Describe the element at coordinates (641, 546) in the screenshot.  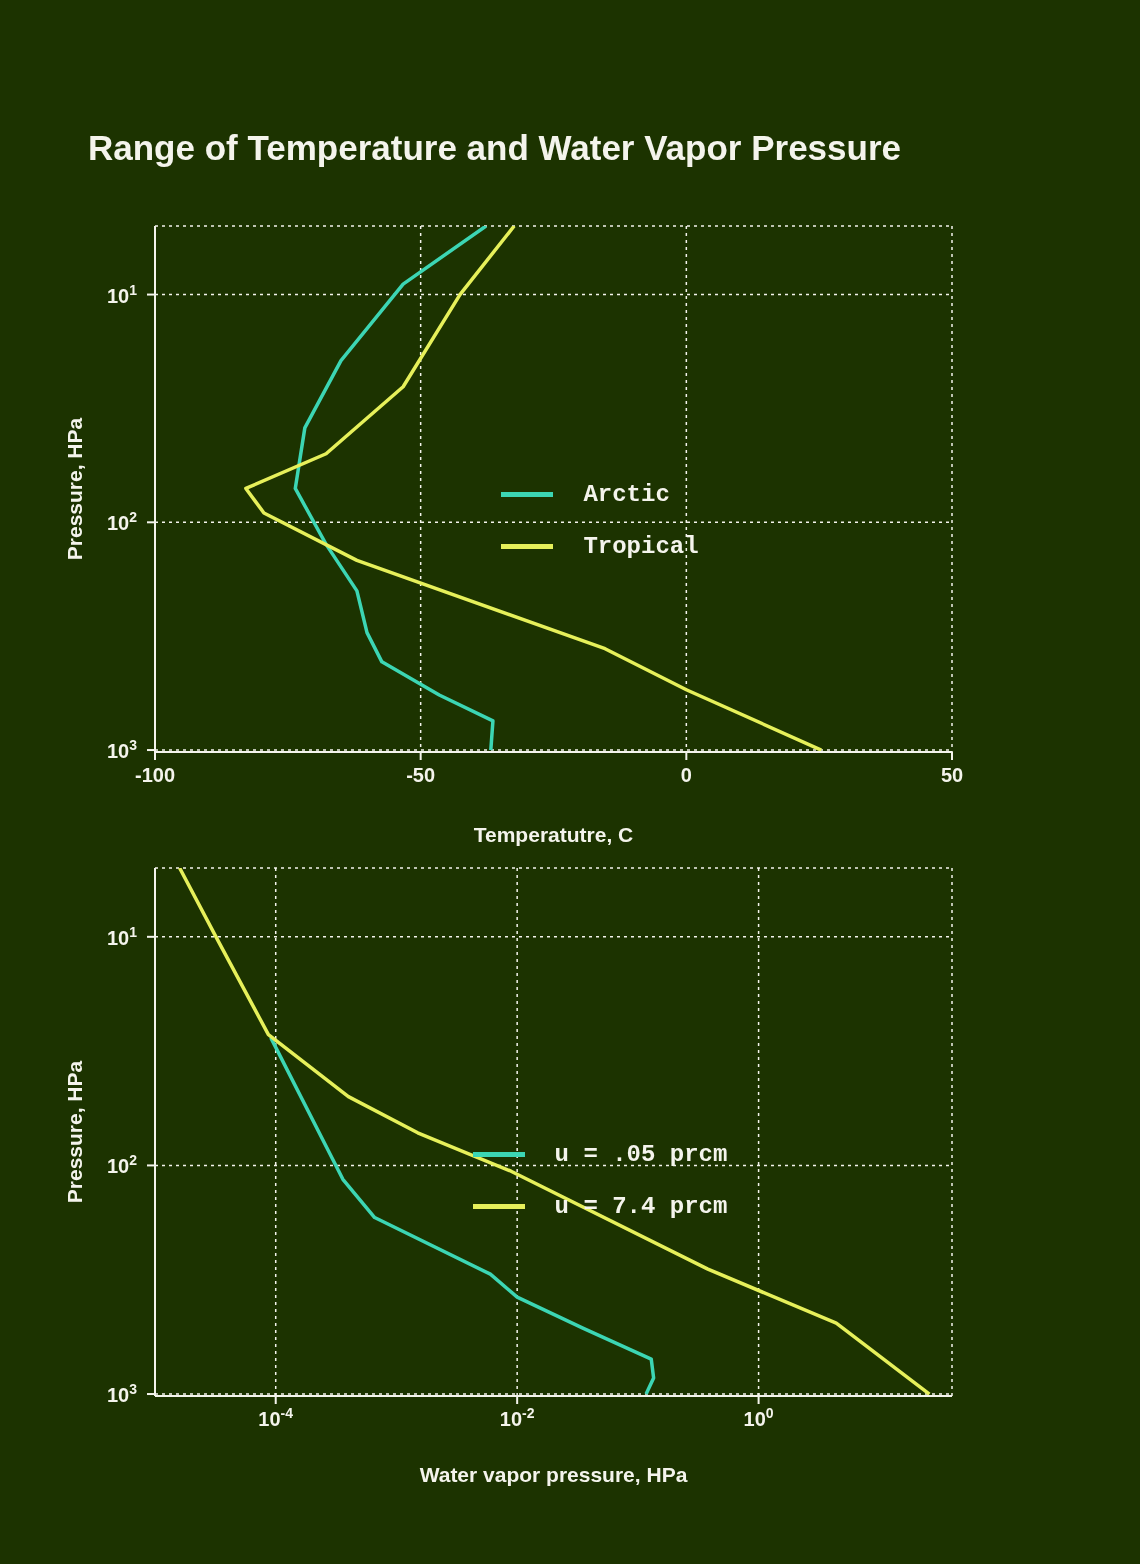
I see `legend-label: Tropical` at that location.